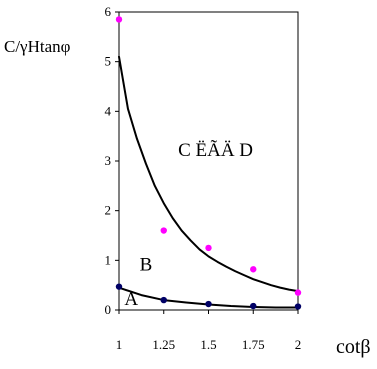 The height and width of the screenshot is (369, 377). Describe the element at coordinates (353, 347) in the screenshot. I see `x-axis-label: cotβ` at that location.